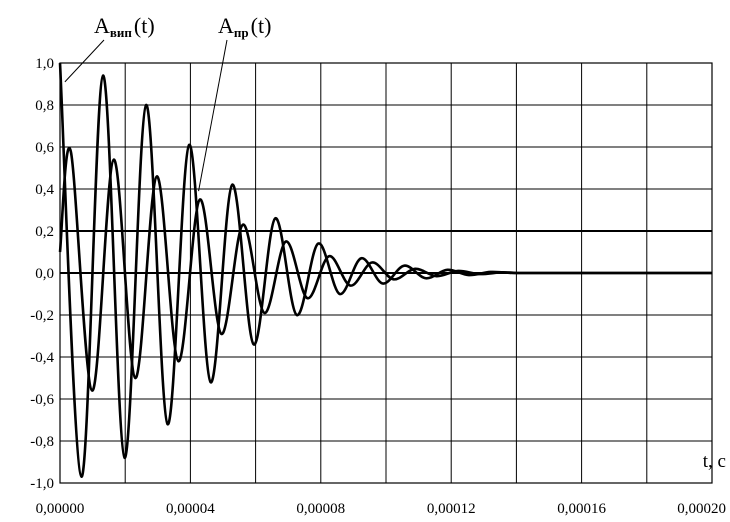  Describe the element at coordinates (701, 509) in the screenshot. I see `x-tick-label: 0,00020` at that location.